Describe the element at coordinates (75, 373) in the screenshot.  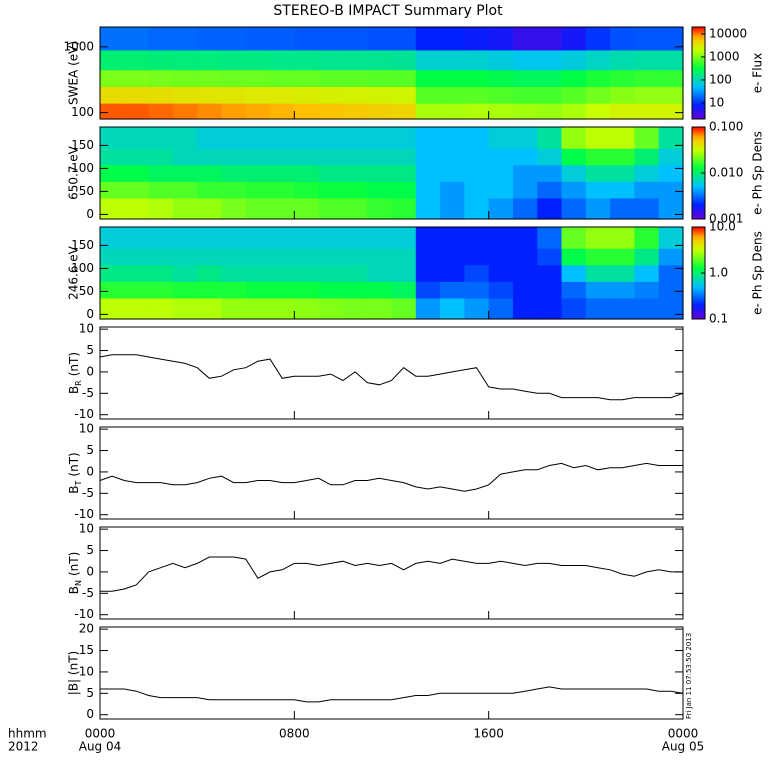
I see `y-axis-label: BR (nT)` at that location.